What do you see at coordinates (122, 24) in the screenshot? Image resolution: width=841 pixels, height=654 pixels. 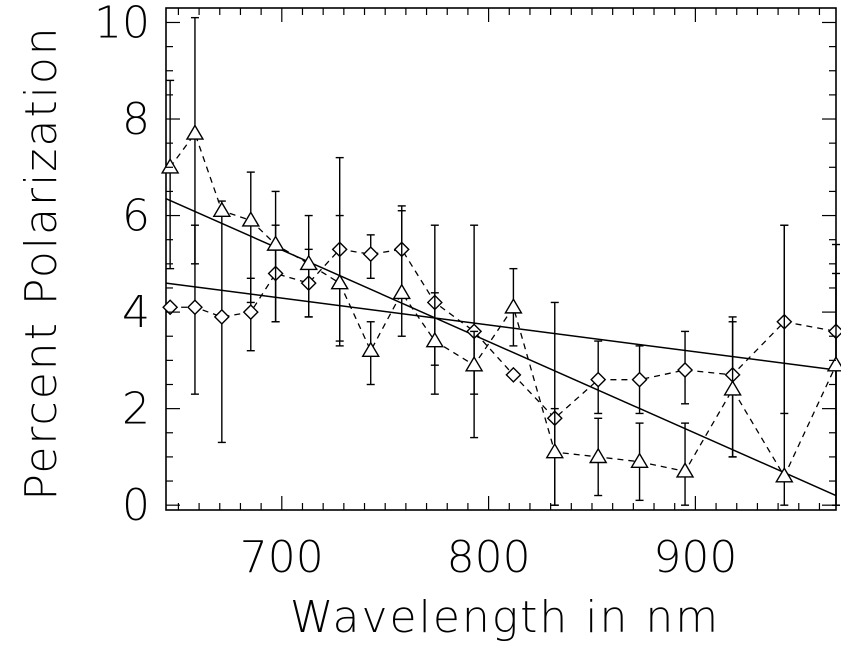 I see `y-tick-label: 10` at bounding box center [122, 24].